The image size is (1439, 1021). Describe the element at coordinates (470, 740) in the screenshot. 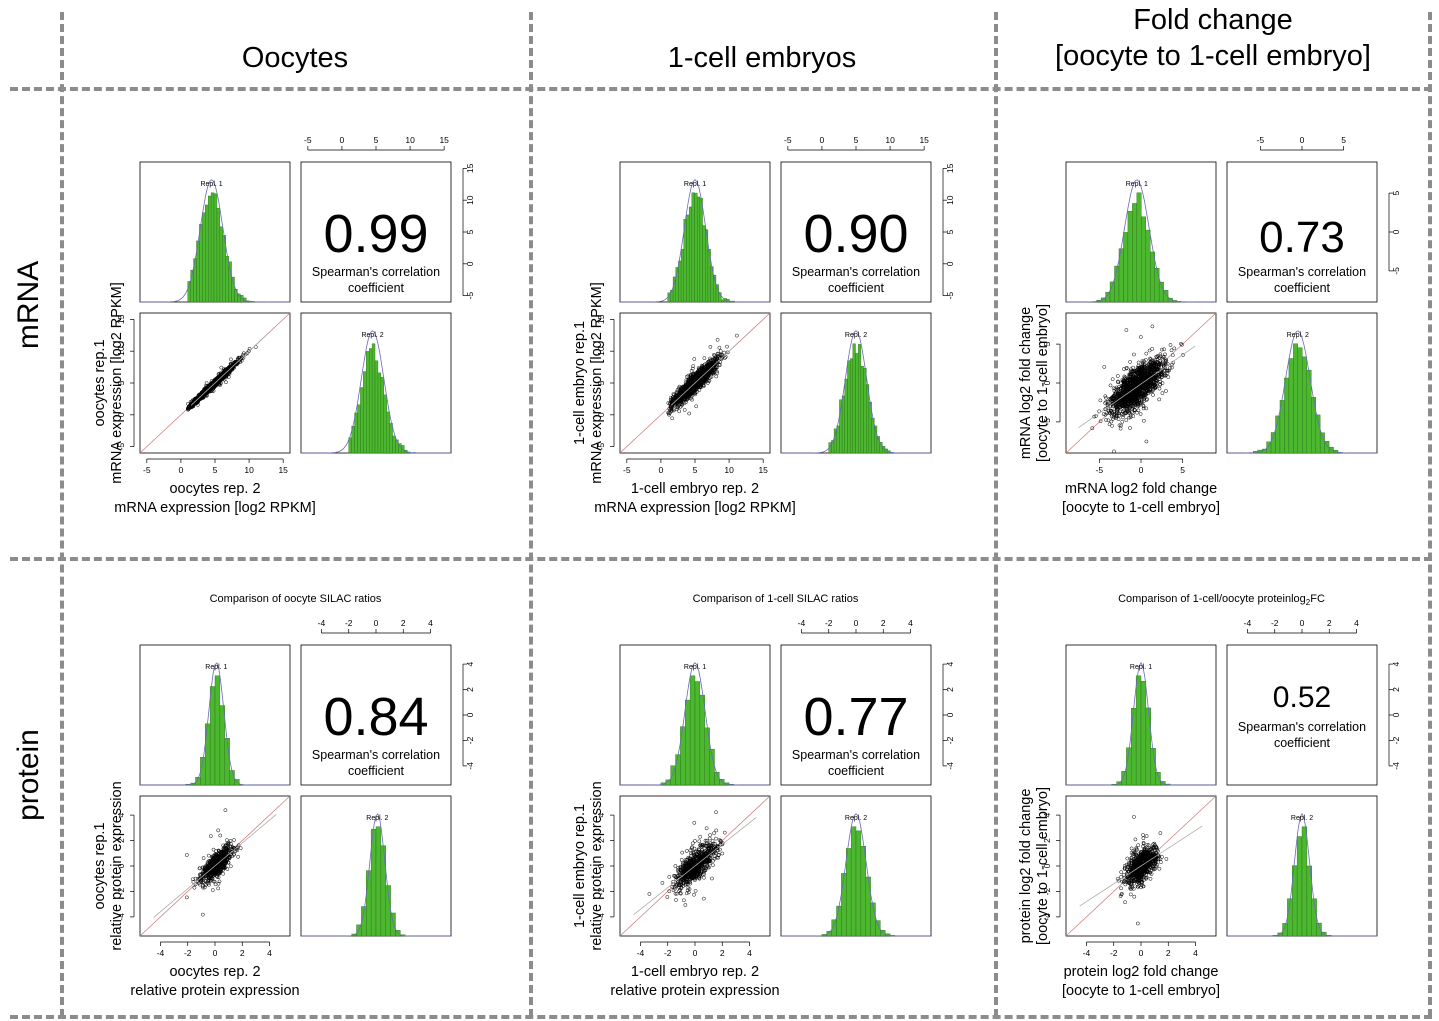

I see `right-axis-tick-label: -2` at that location.